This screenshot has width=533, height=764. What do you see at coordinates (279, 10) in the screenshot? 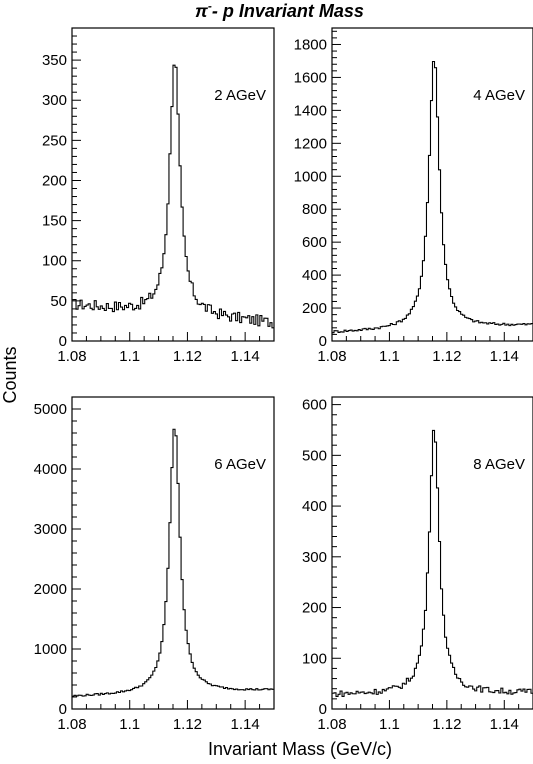
I see `figure-title: π-- p Invariant Mass` at bounding box center [279, 10].